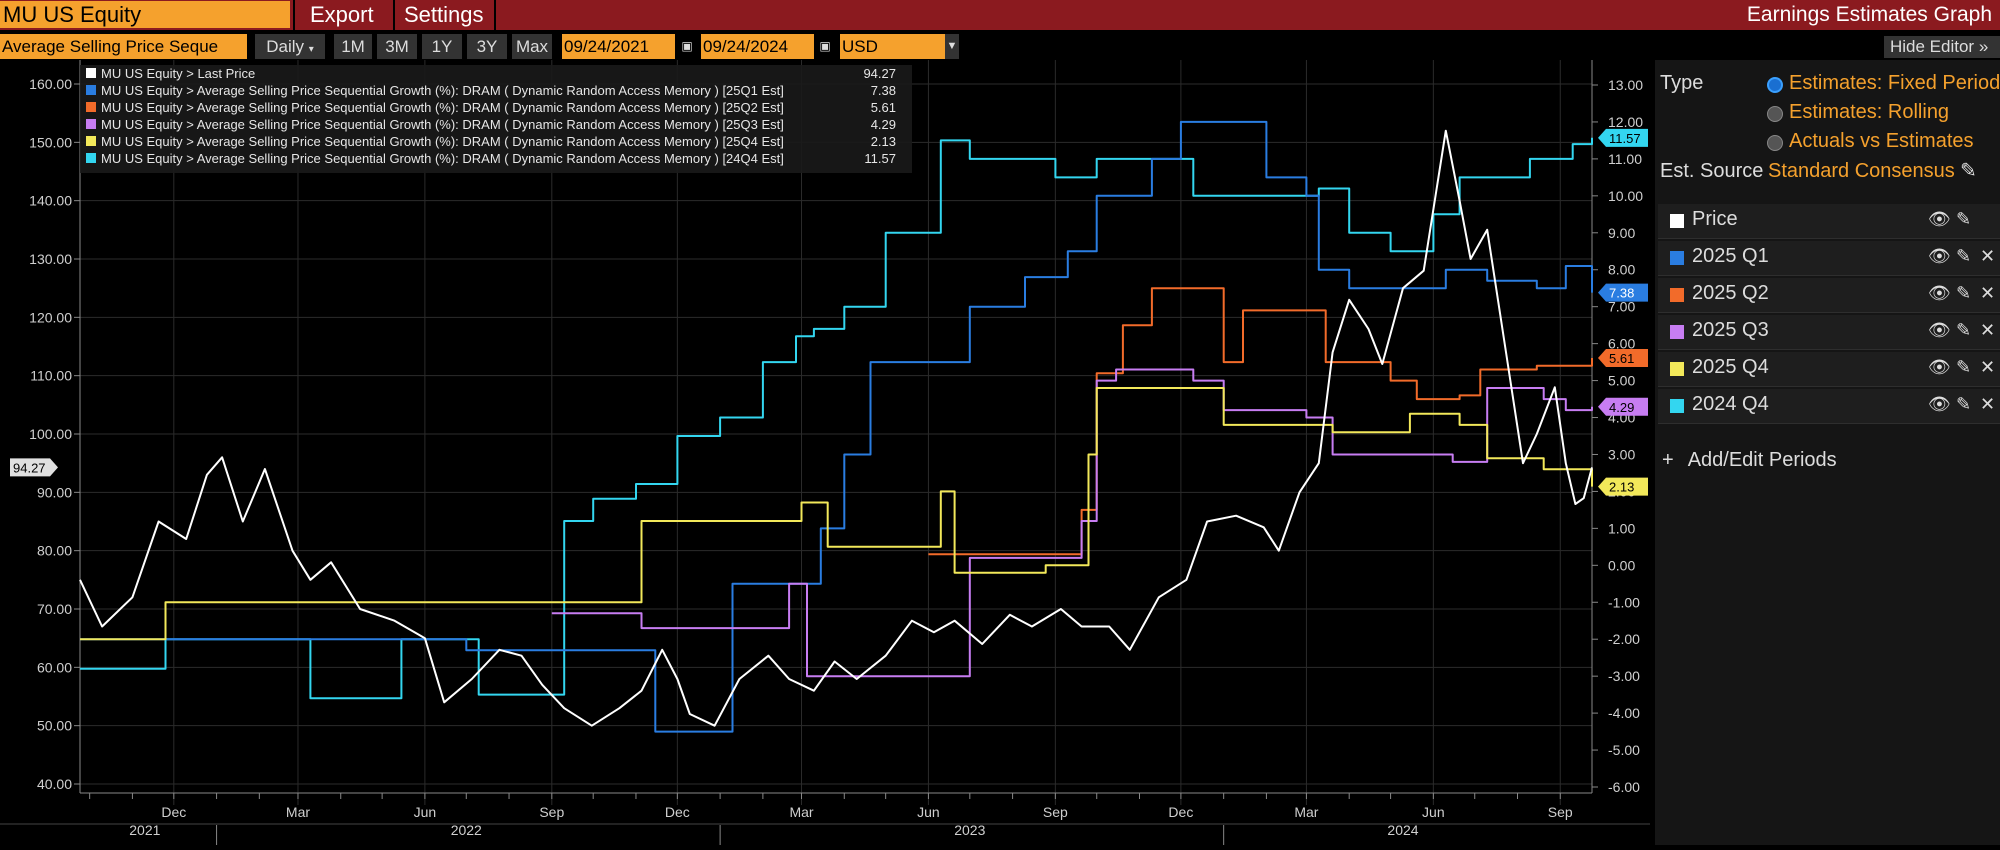 The image size is (2000, 850). I want to click on range-1m-button: 1M, so click(353, 46).